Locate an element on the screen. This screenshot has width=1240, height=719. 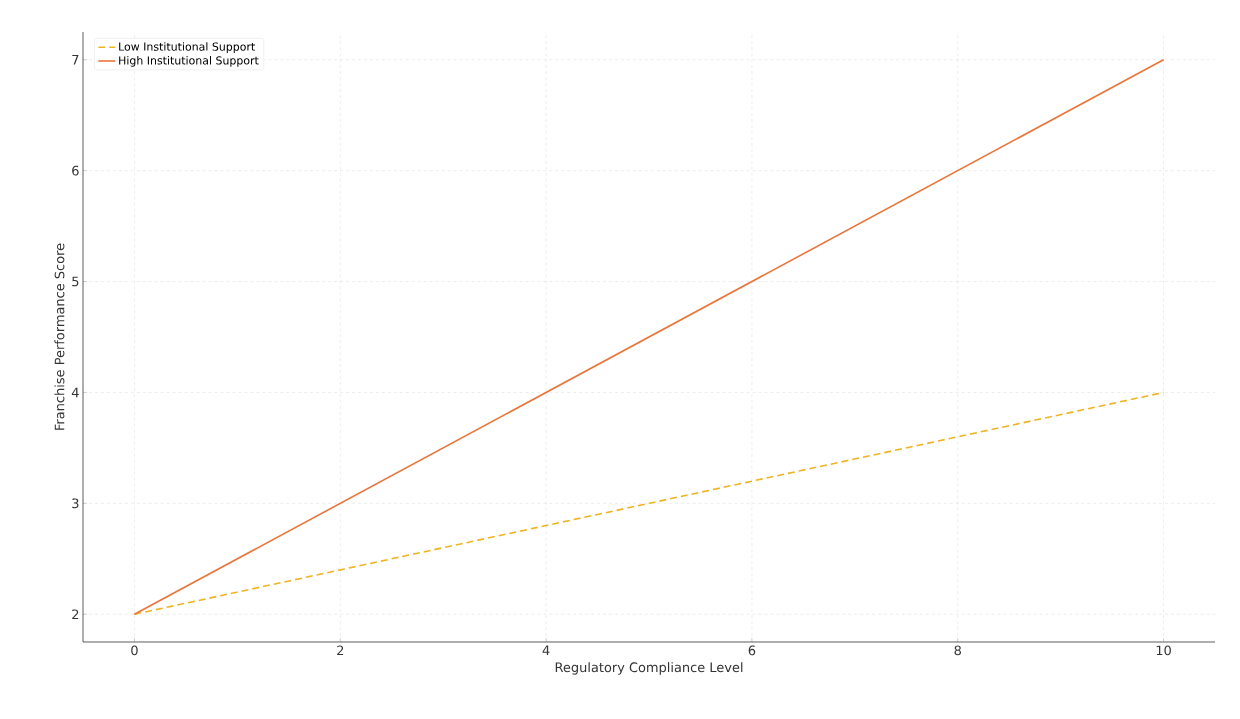
y-tick-label: 6 is located at coordinates (75, 170).